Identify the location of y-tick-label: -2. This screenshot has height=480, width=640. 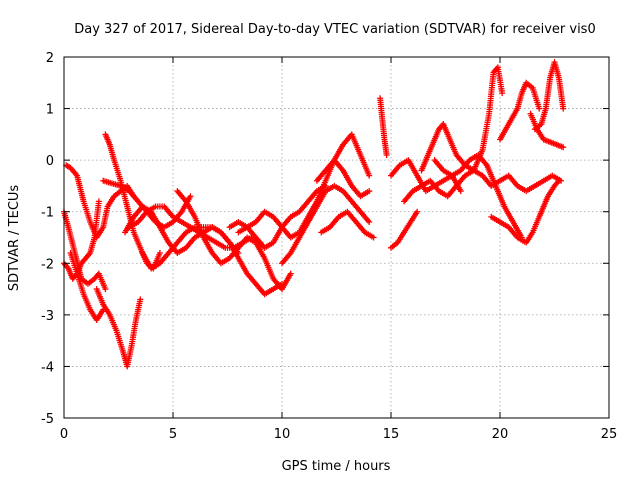
(47, 264).